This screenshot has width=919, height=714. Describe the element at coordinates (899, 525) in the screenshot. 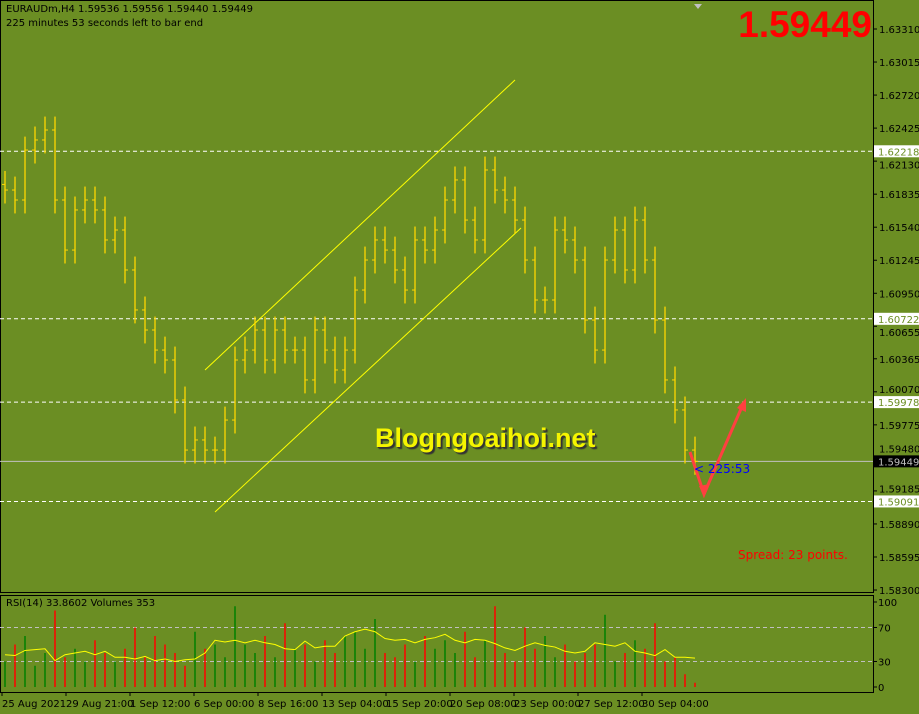

I see `price-tick-label: 1.58890` at that location.